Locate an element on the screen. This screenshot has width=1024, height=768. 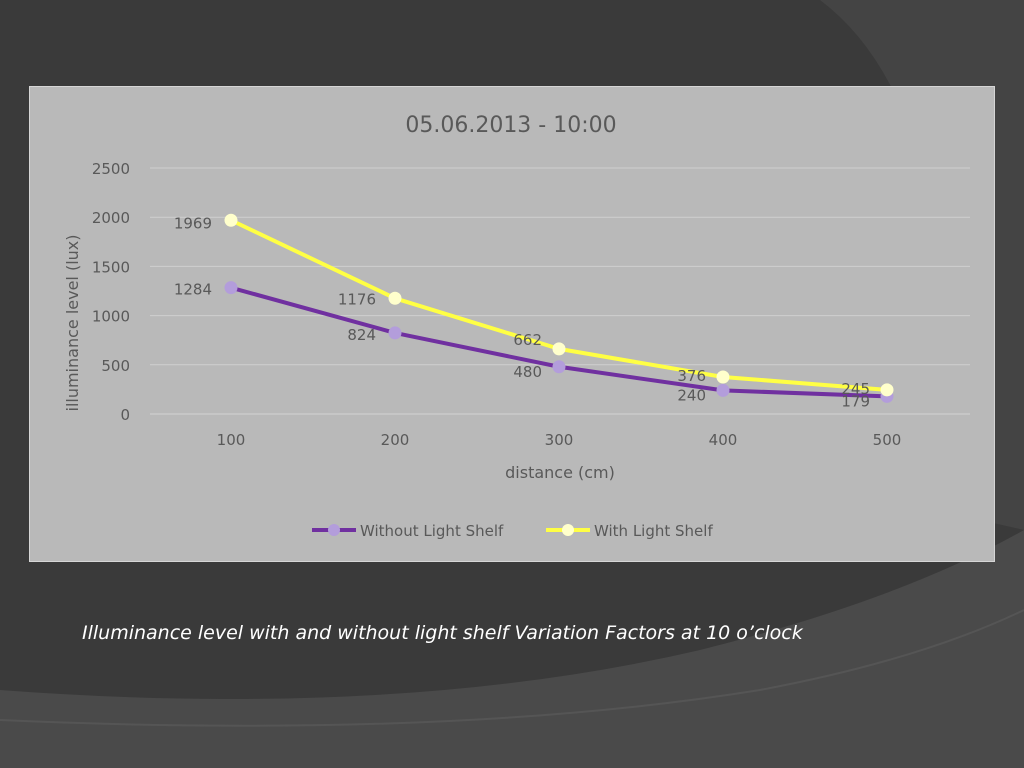
x-tick-label: 100 is located at coordinates (231, 440).